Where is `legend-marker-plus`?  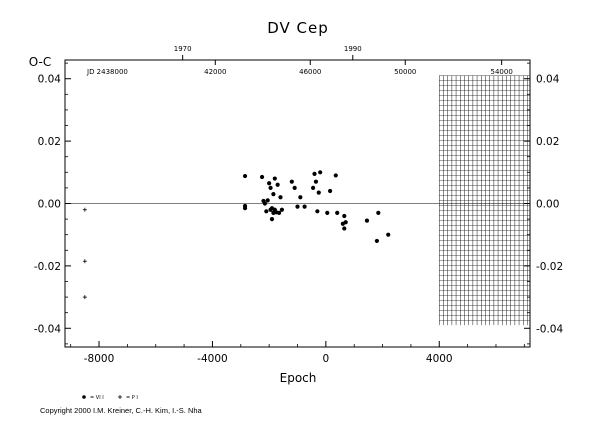 legend-marker-plus is located at coordinates (120, 397).